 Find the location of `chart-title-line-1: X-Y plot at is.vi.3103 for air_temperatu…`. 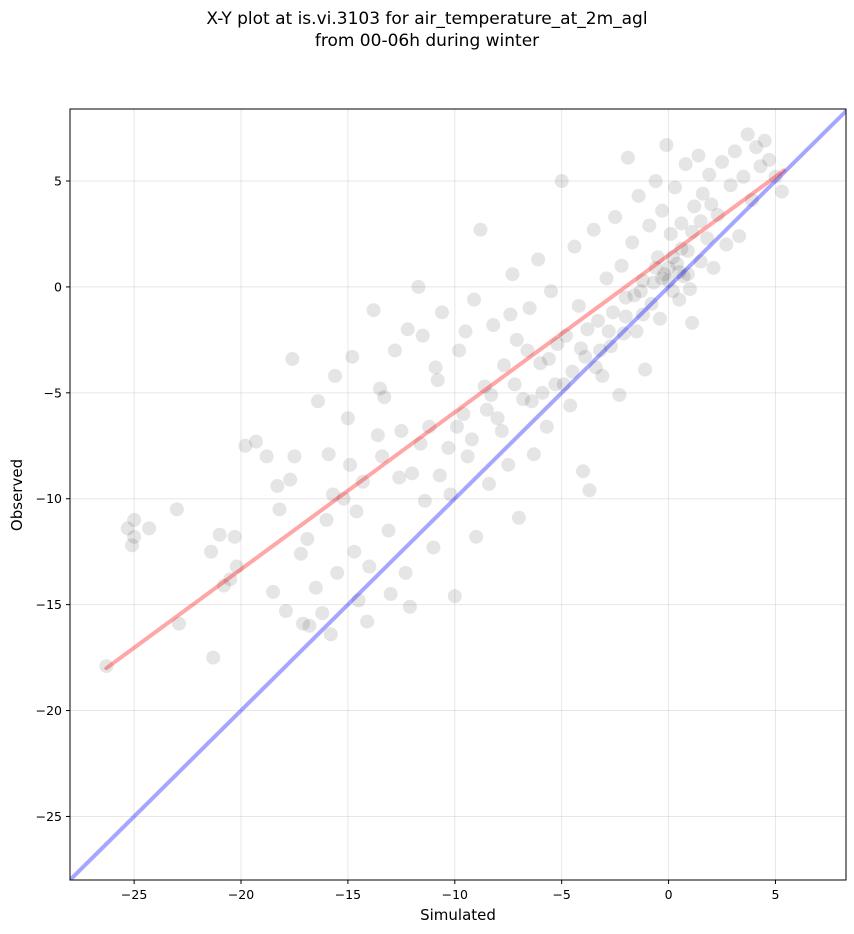

chart-title-line-1: X-Y plot at is.vi.3103 for air_temperatu… is located at coordinates (427, 19).